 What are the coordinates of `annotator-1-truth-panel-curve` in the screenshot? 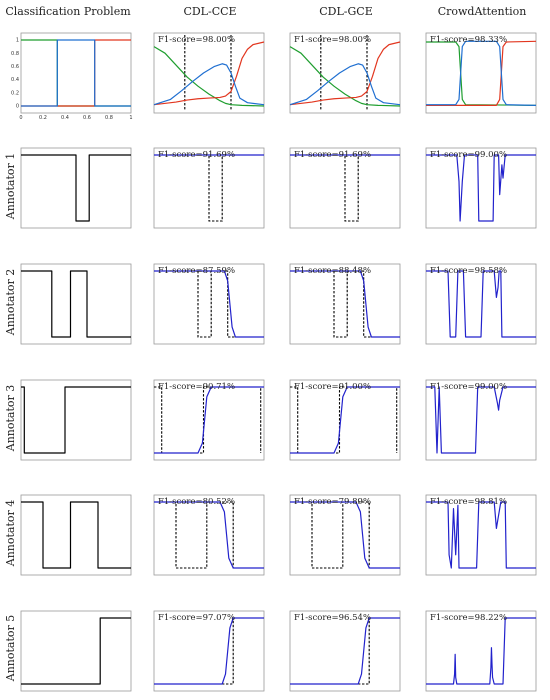 It's located at (76, 188).